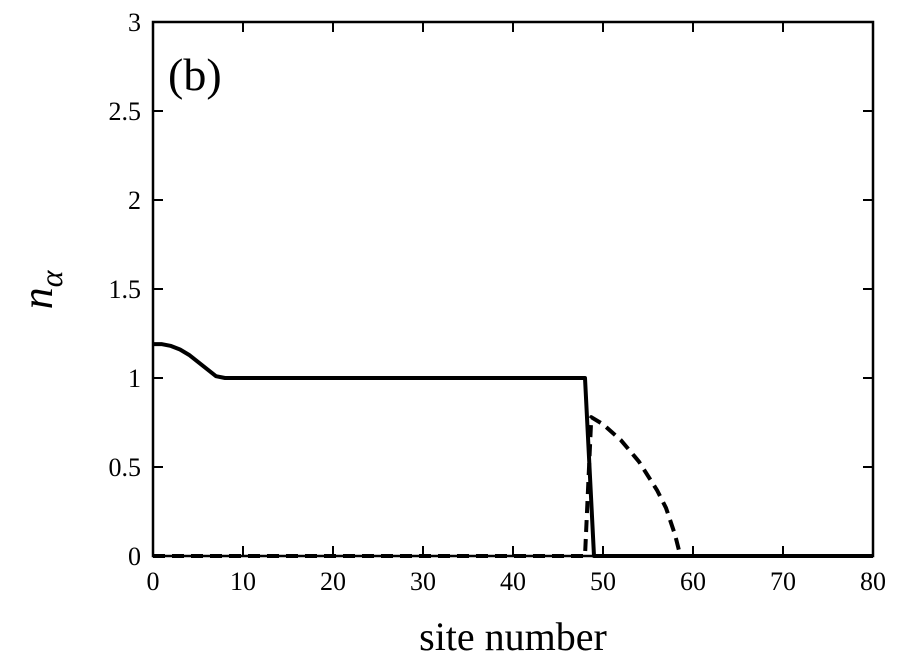 This screenshot has width=900, height=663. I want to click on y-tick-label: 3, so click(134, 22).